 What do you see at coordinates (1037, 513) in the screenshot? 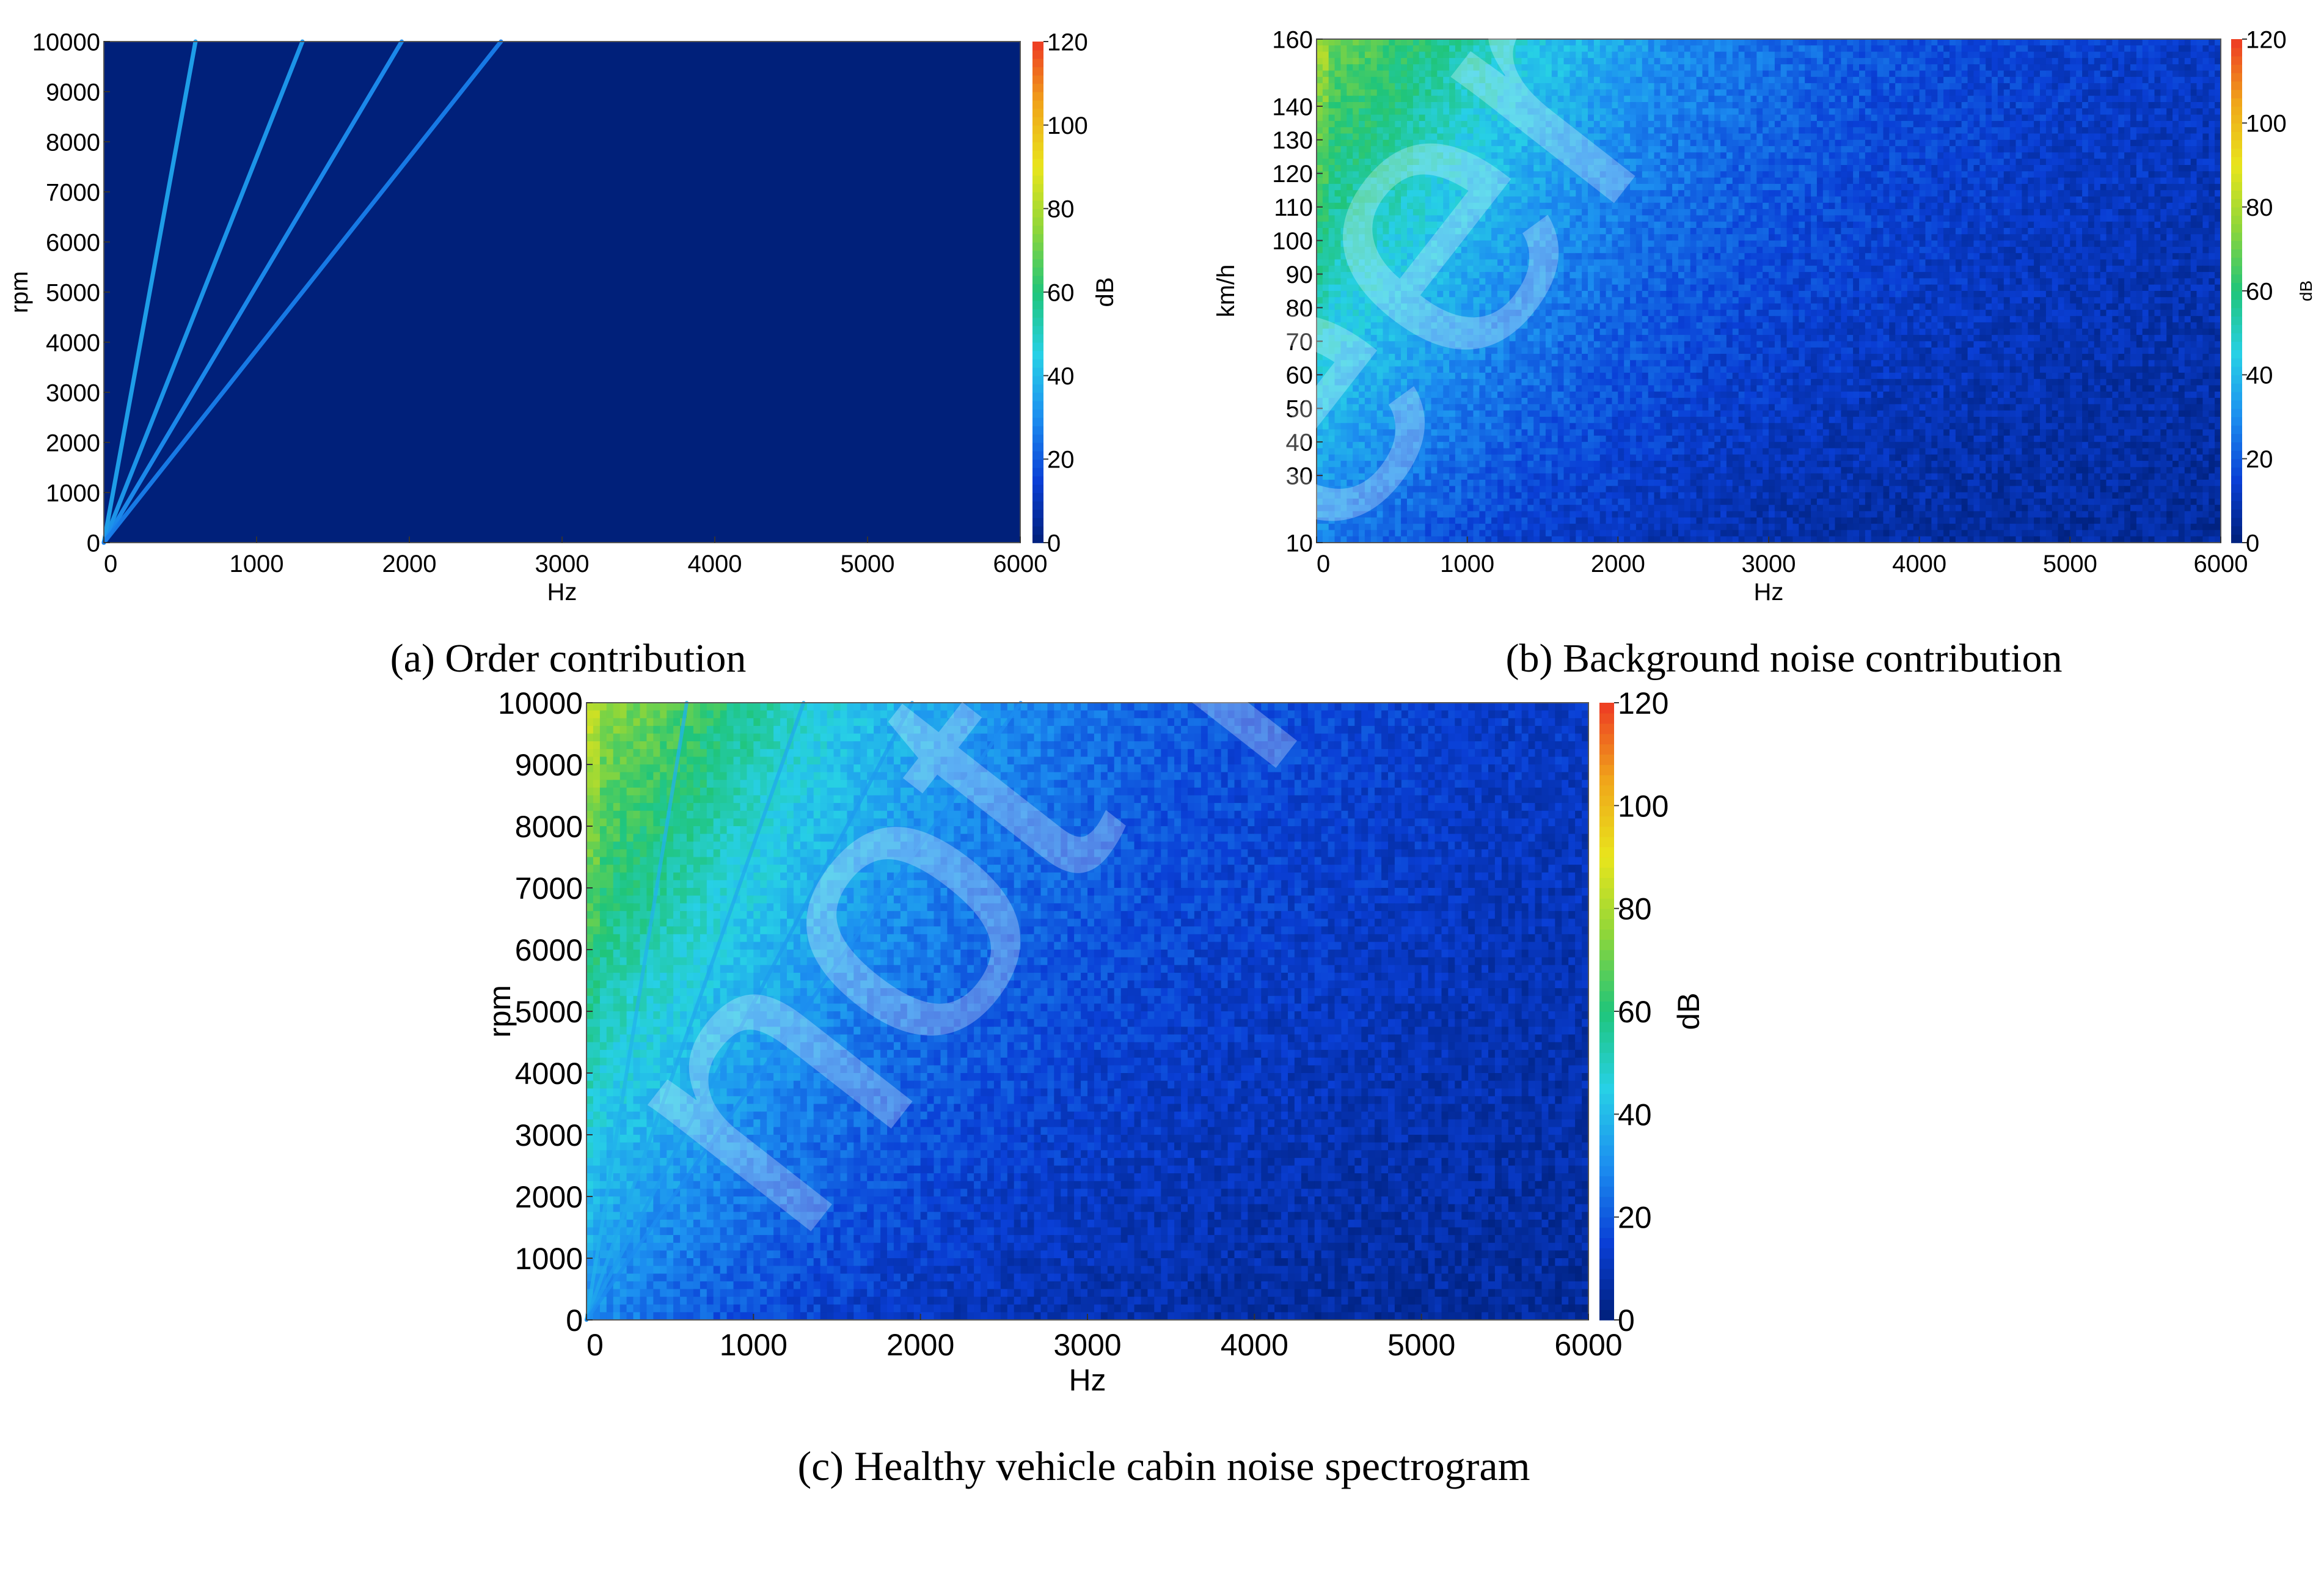
I see `colorbar-segment` at bounding box center [1037, 513].